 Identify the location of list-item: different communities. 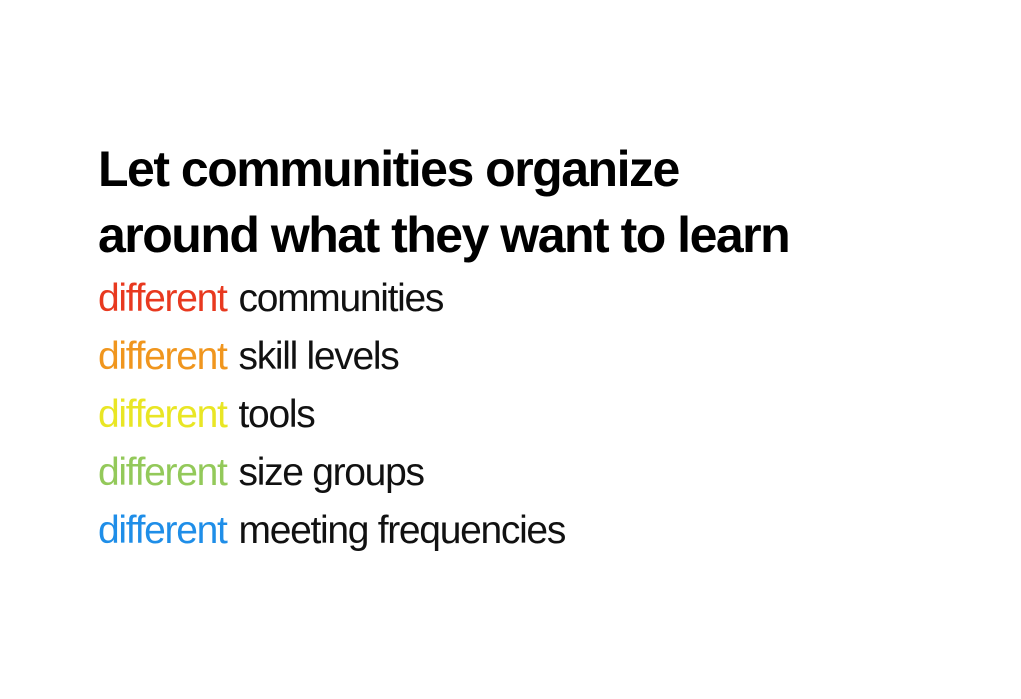
(548, 299).